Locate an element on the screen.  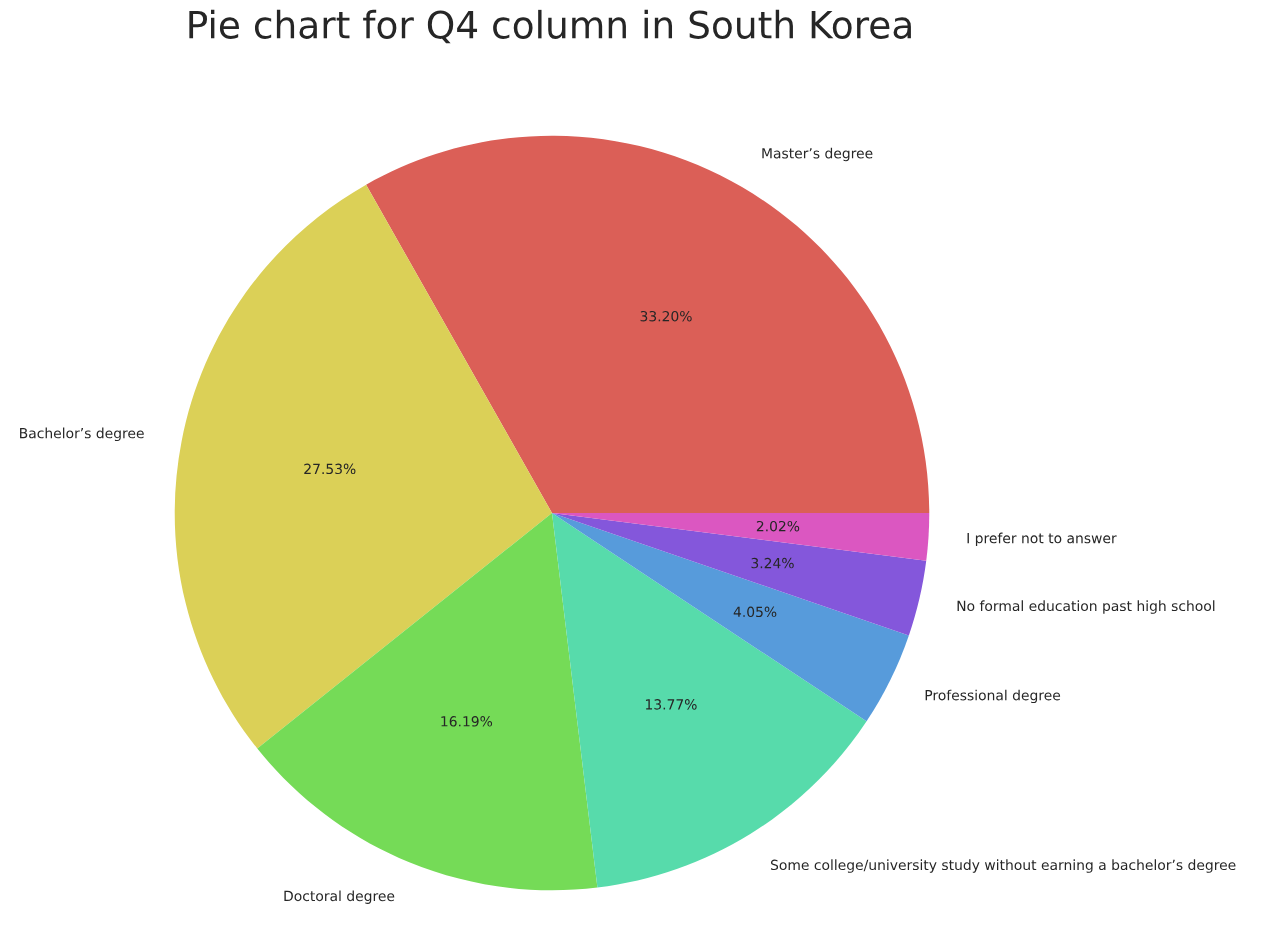
slice-label: Professional degree is located at coordinates (993, 696).